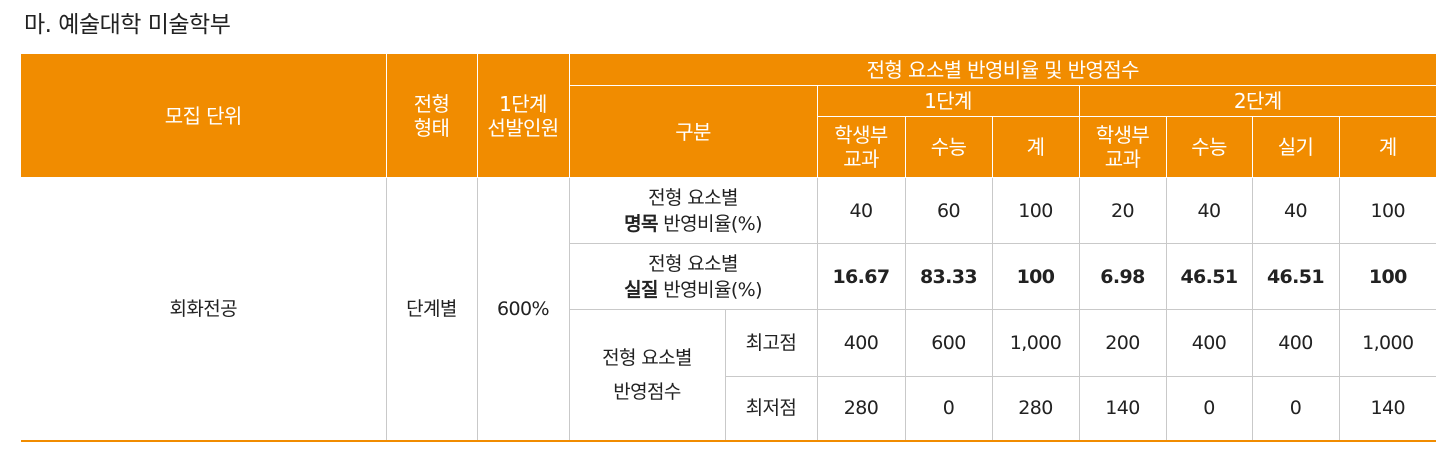 The height and width of the screenshot is (456, 1450). What do you see at coordinates (1122, 343) in the screenshot?
I see `max-score-value: 200` at bounding box center [1122, 343].